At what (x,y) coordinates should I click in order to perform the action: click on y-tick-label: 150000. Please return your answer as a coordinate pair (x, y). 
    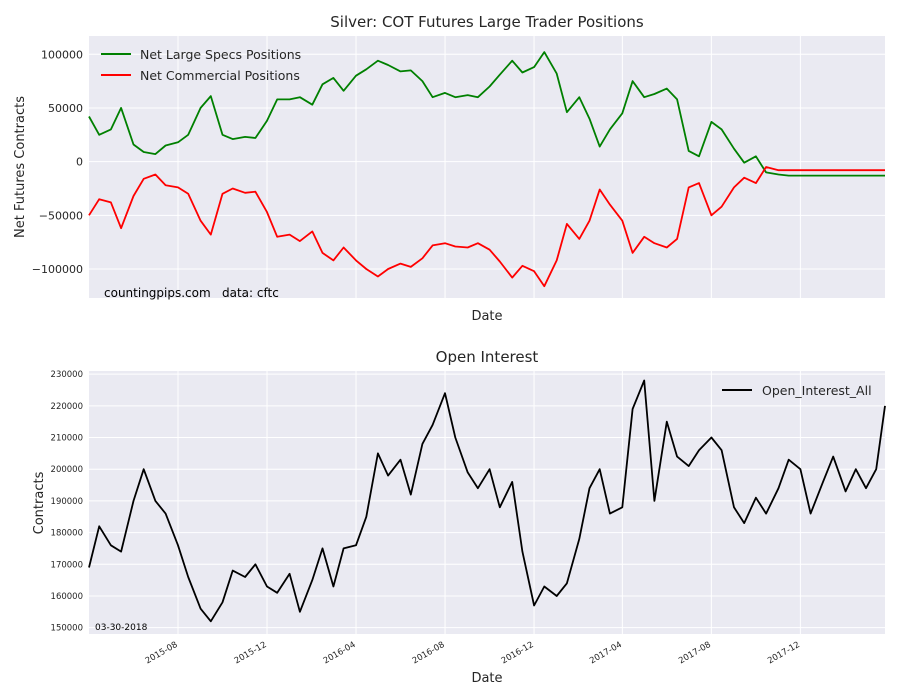
    Looking at the image, I should click on (67, 629).